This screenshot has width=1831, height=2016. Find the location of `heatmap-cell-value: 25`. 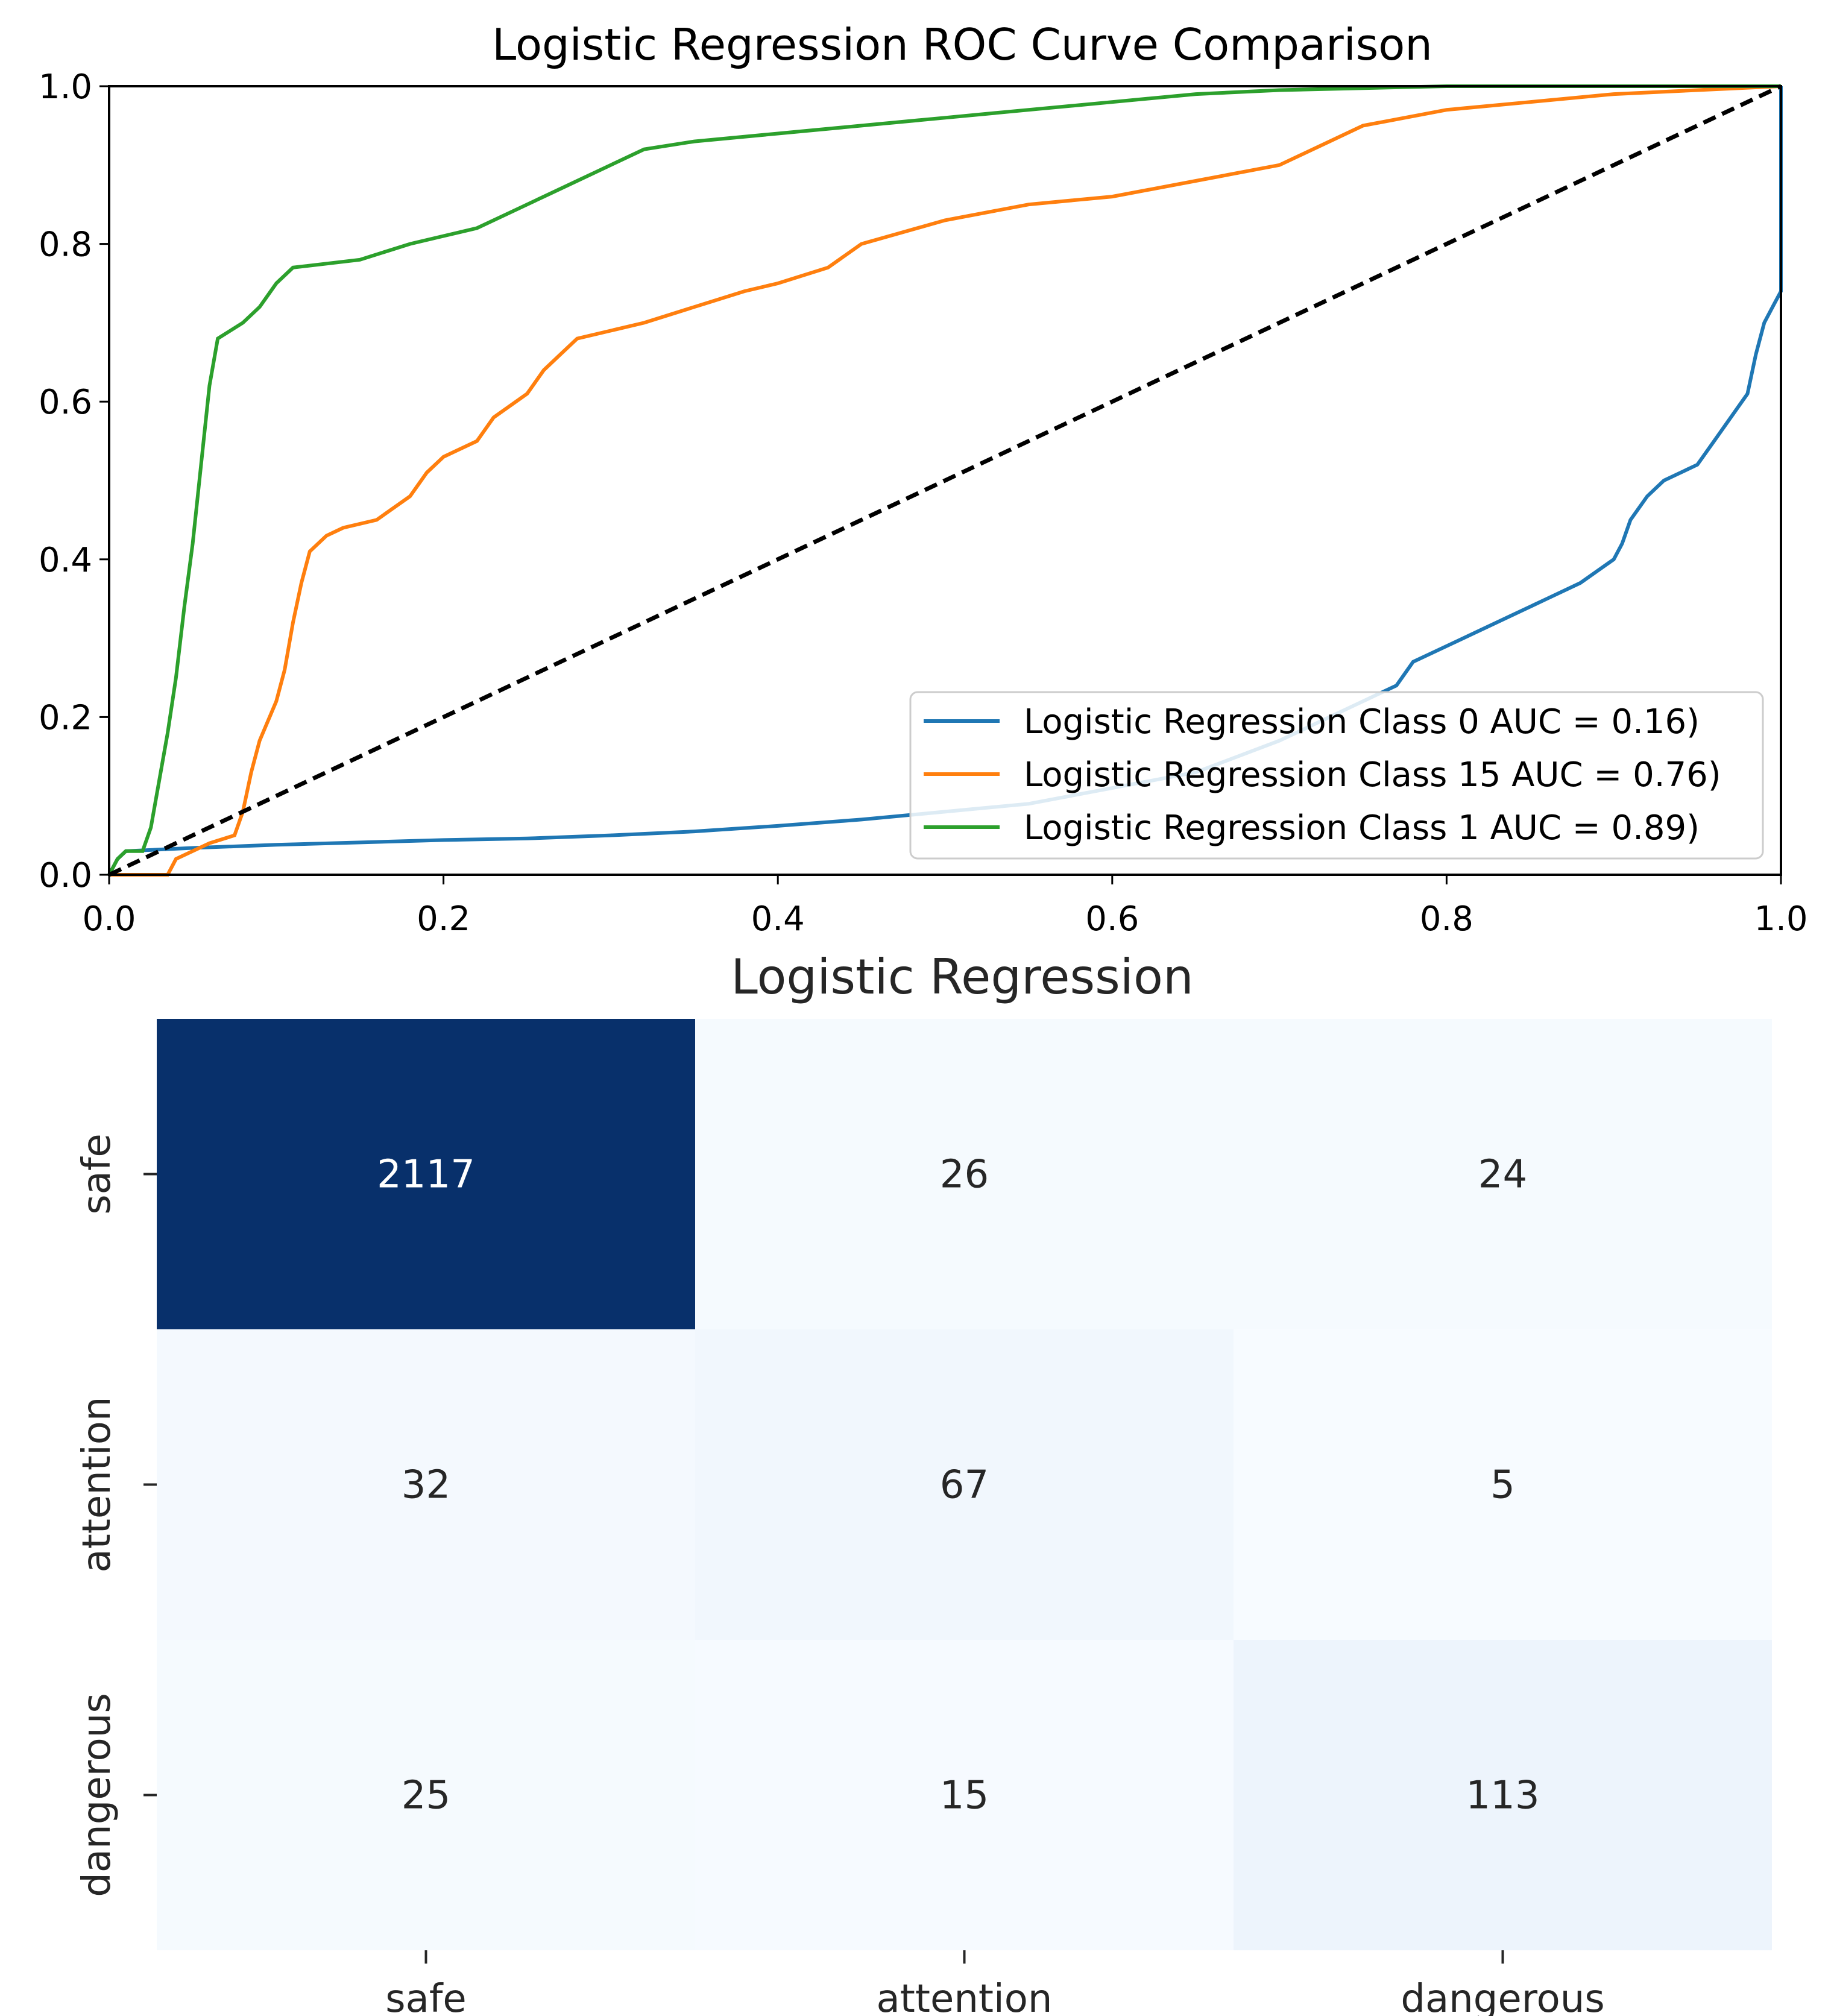

heatmap-cell-value: 25 is located at coordinates (426, 1796).